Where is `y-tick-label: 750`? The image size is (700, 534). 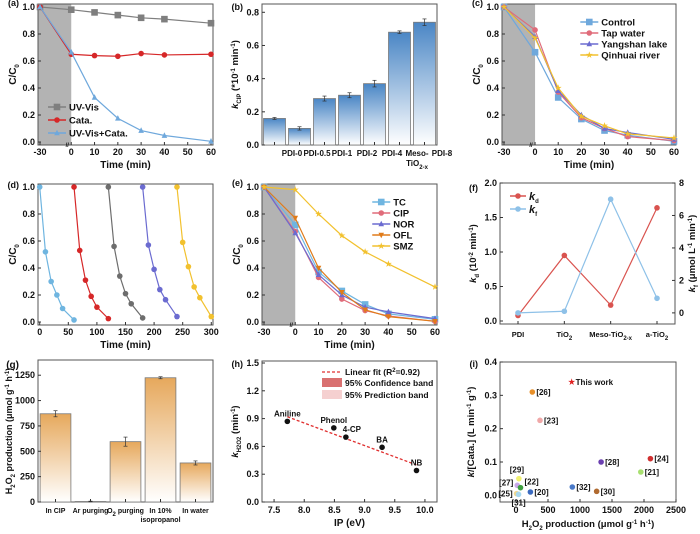
y-tick-label: 750 is located at coordinates (27, 426).